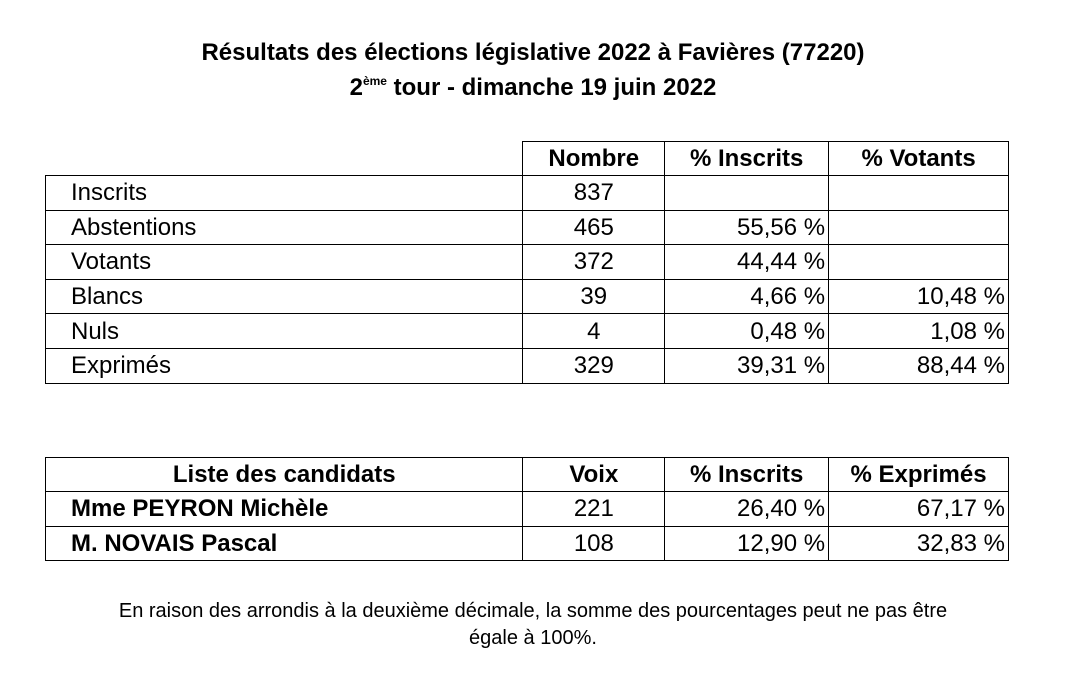 This screenshot has height=685, width=1066. What do you see at coordinates (918, 158) in the screenshot?
I see `header-pct-votants: % Votants` at bounding box center [918, 158].